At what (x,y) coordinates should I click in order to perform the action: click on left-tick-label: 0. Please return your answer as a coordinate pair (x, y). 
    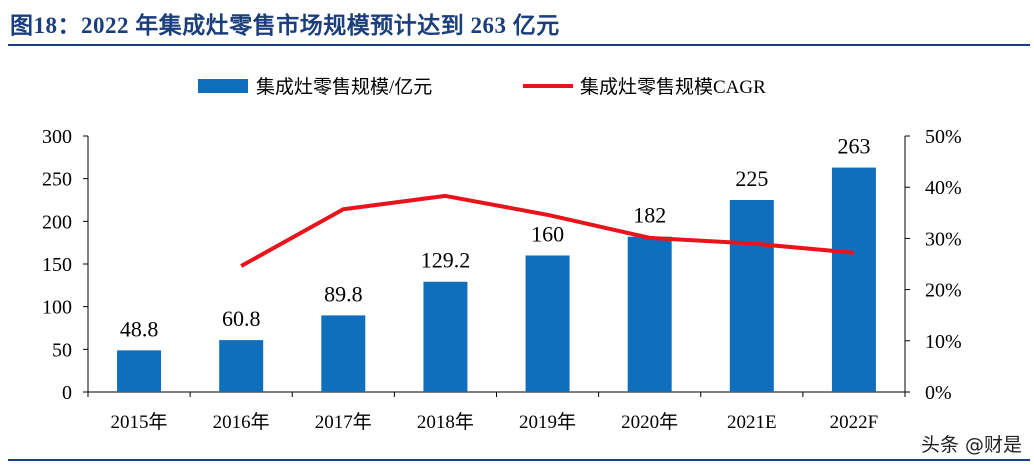
    Looking at the image, I should click on (67, 393).